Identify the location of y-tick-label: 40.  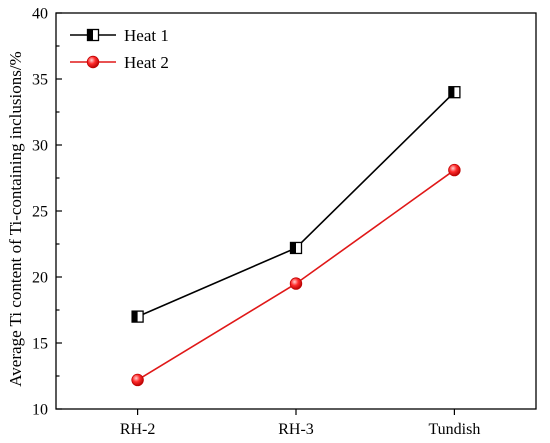
(40, 14).